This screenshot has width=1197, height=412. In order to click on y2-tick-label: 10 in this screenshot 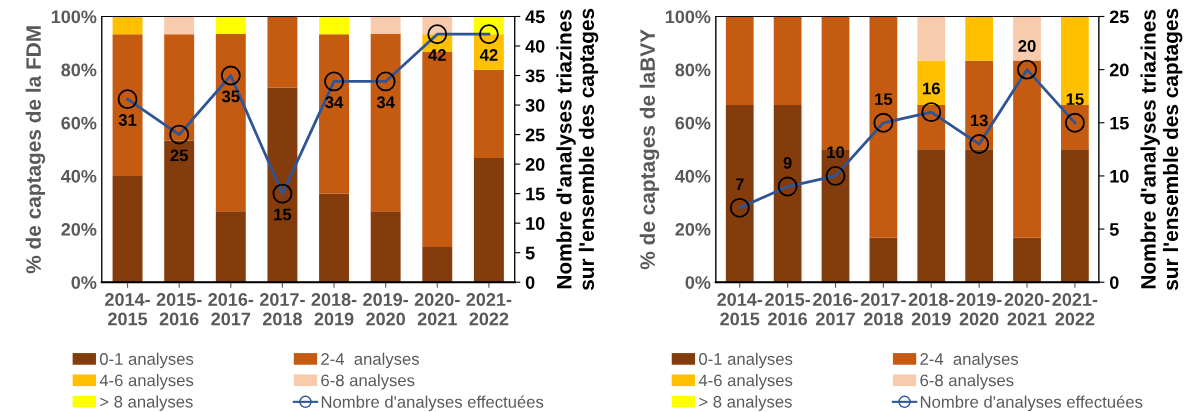, I will do `click(1119, 176)`.